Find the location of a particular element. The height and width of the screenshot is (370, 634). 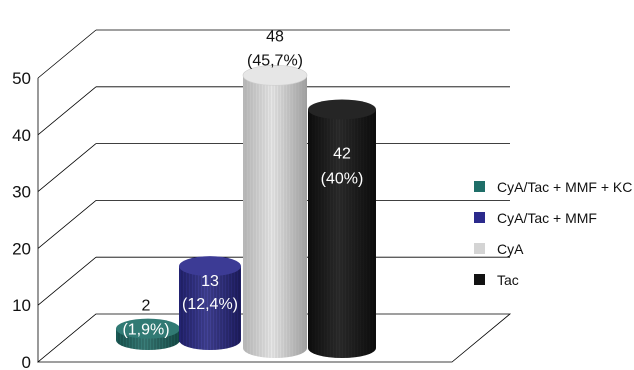

data-label-value: 13 is located at coordinates (210, 281).